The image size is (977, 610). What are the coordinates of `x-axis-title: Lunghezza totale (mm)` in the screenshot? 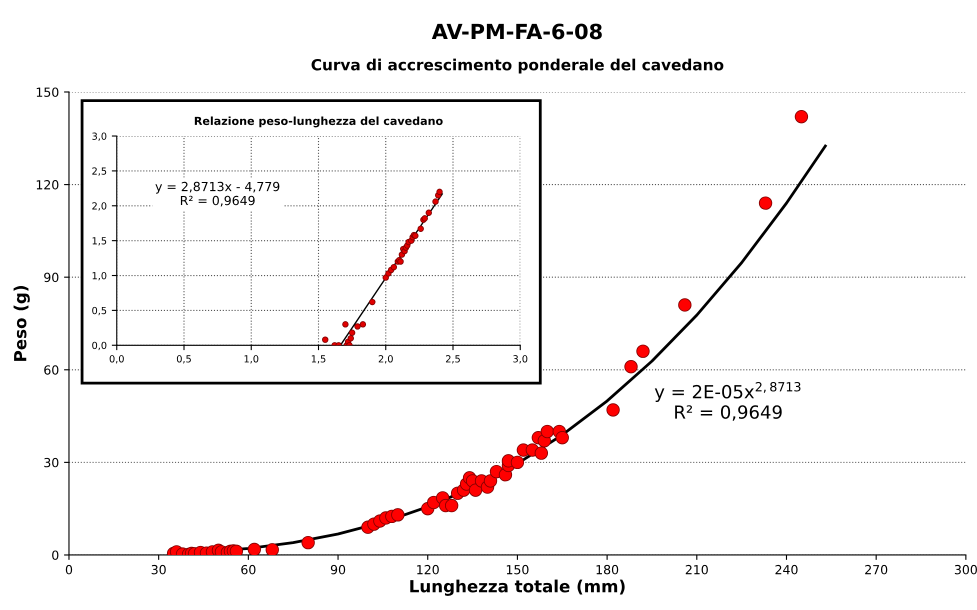 It's located at (517, 588).